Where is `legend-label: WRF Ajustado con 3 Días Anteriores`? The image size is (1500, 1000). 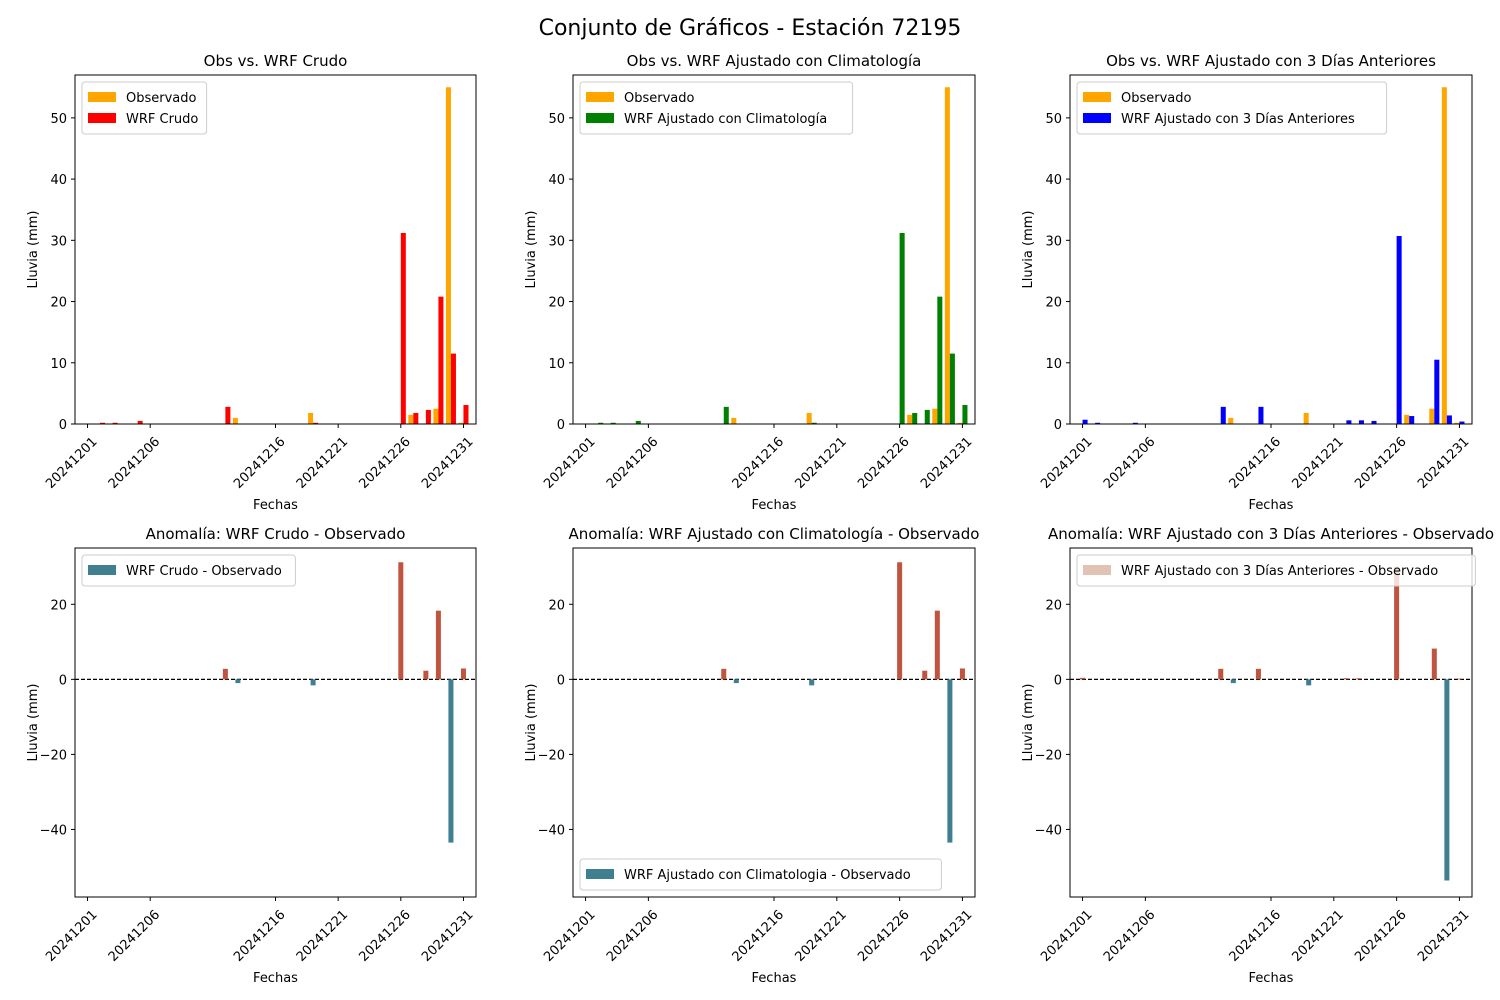
legend-label: WRF Ajustado con 3 Días Anteriores is located at coordinates (1238, 119).